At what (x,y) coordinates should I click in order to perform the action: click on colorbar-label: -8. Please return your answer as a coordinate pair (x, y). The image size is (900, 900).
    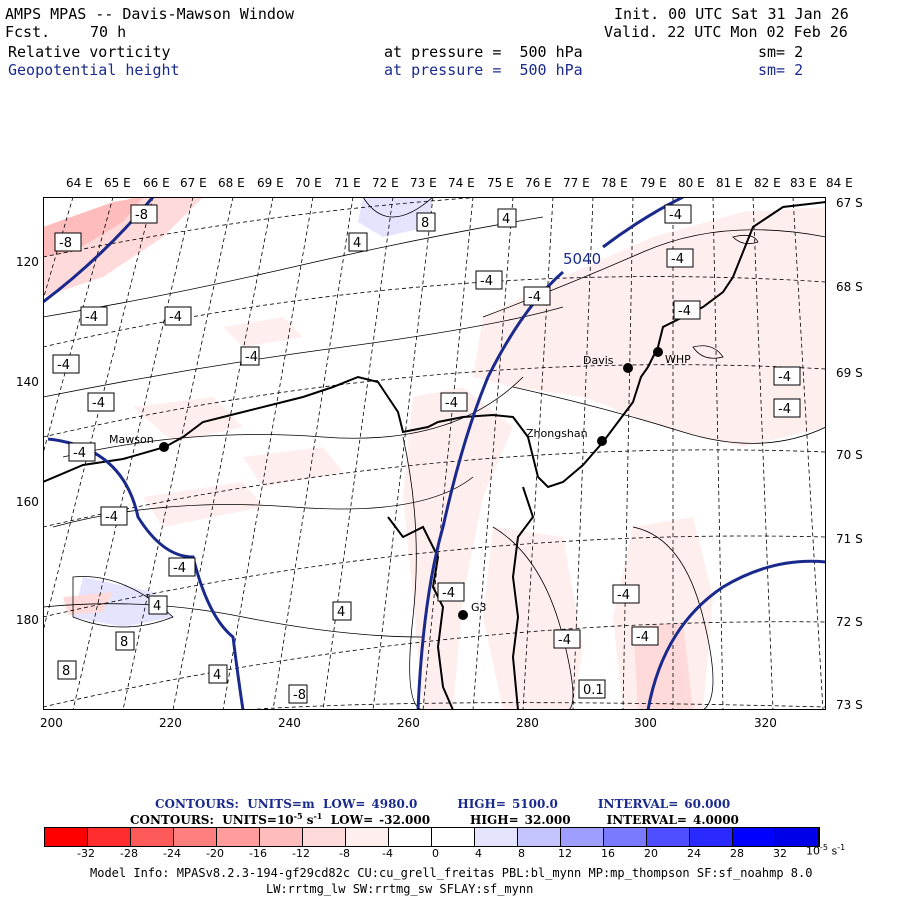
    Looking at the image, I should click on (344, 853).